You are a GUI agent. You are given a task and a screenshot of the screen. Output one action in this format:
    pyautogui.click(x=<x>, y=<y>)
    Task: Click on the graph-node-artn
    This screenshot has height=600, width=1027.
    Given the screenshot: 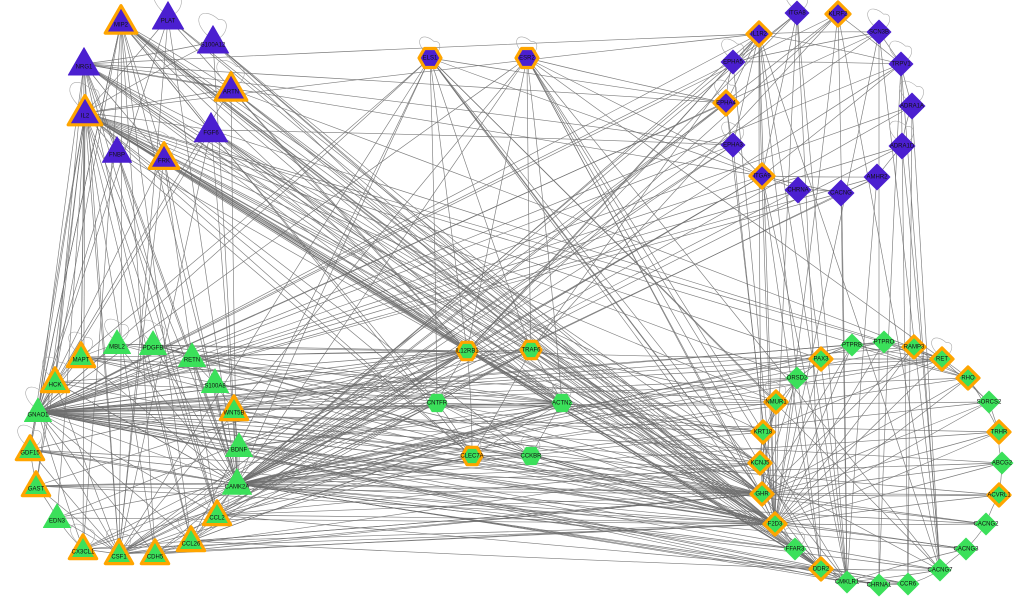 What is the action you would take?
    pyautogui.click(x=231, y=86)
    